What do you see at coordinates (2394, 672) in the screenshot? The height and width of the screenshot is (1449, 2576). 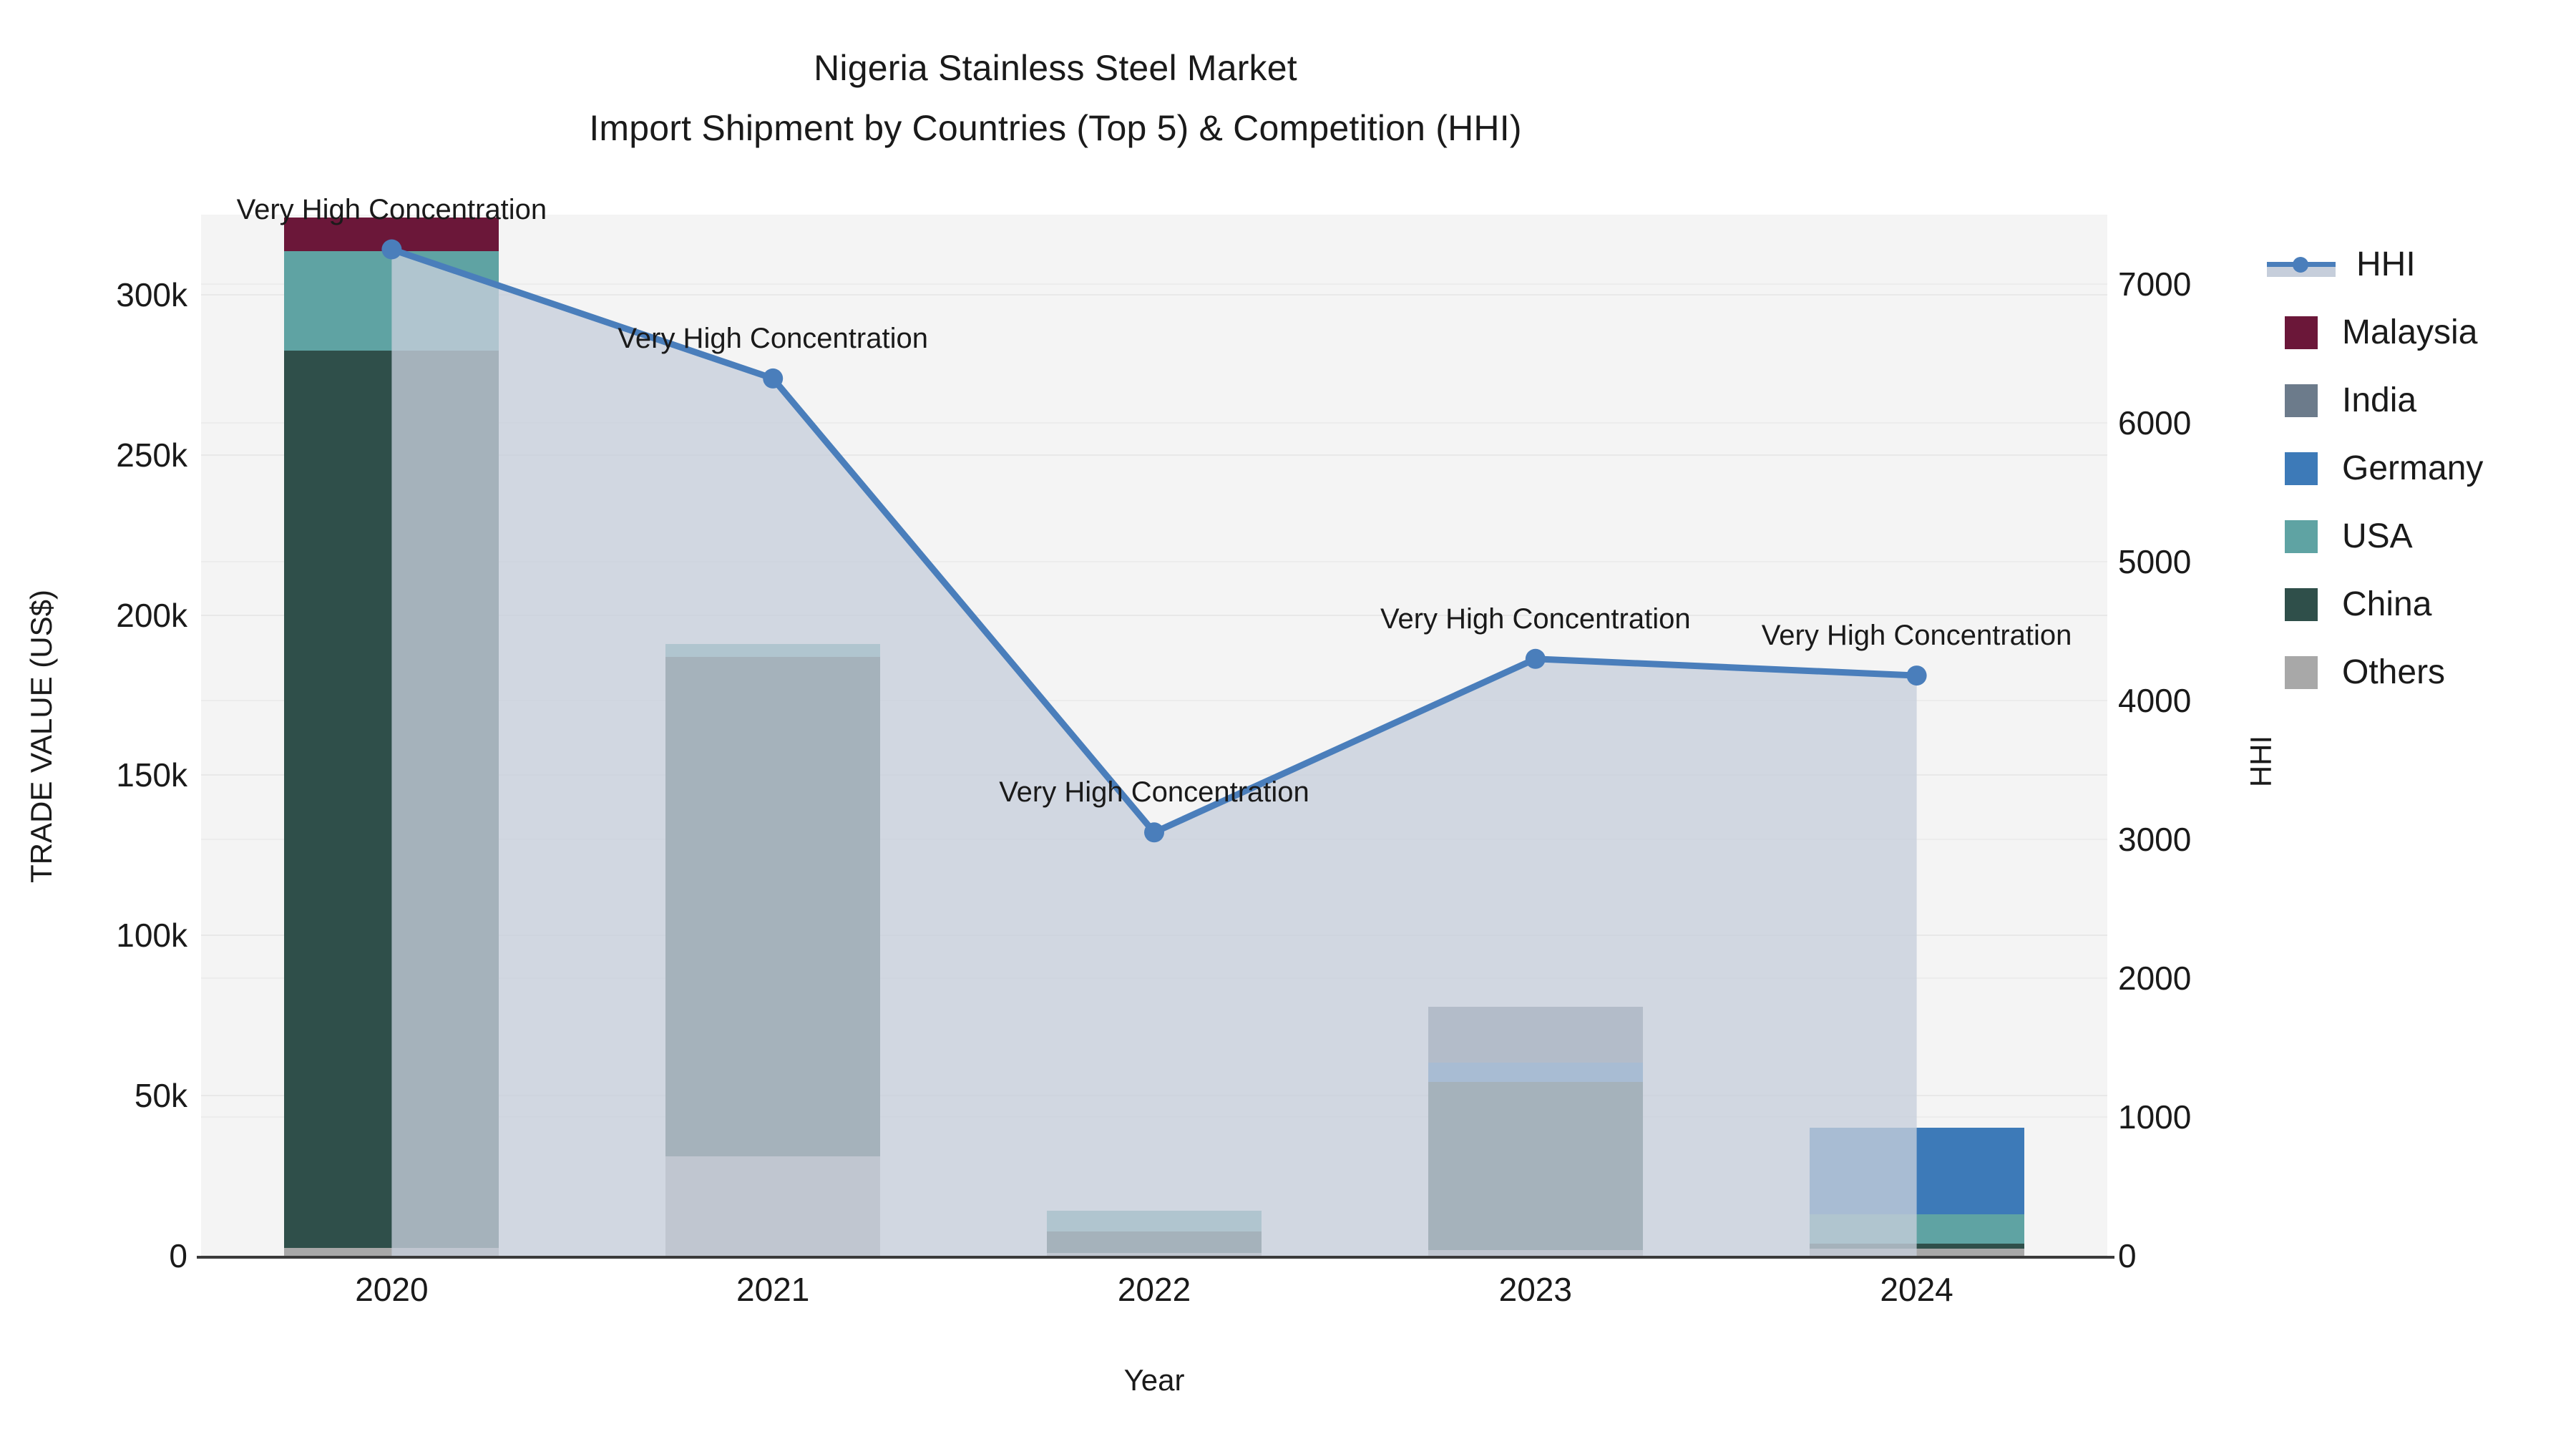 I see `legend-item-label: Others` at bounding box center [2394, 672].